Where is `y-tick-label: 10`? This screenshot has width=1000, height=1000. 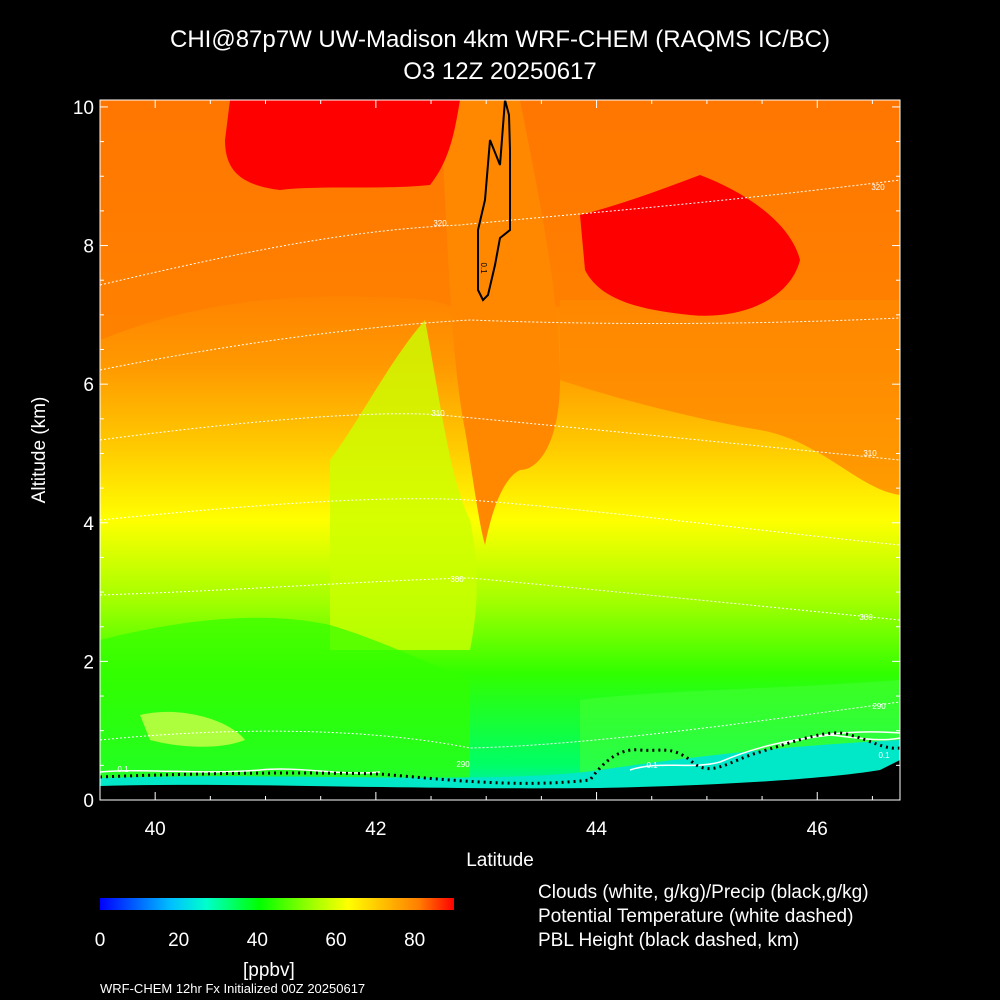 y-tick-label: 10 is located at coordinates (83, 108).